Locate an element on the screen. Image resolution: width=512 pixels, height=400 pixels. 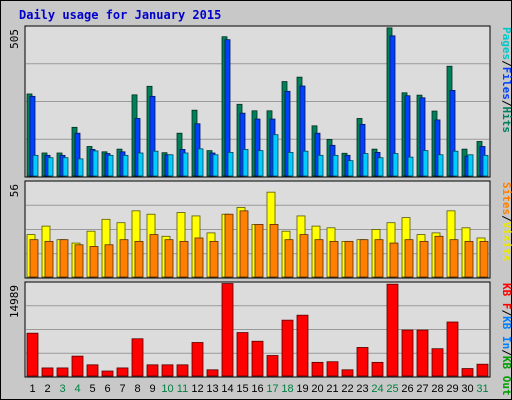
day-label-30: 30 is located at coordinates (467, 389).